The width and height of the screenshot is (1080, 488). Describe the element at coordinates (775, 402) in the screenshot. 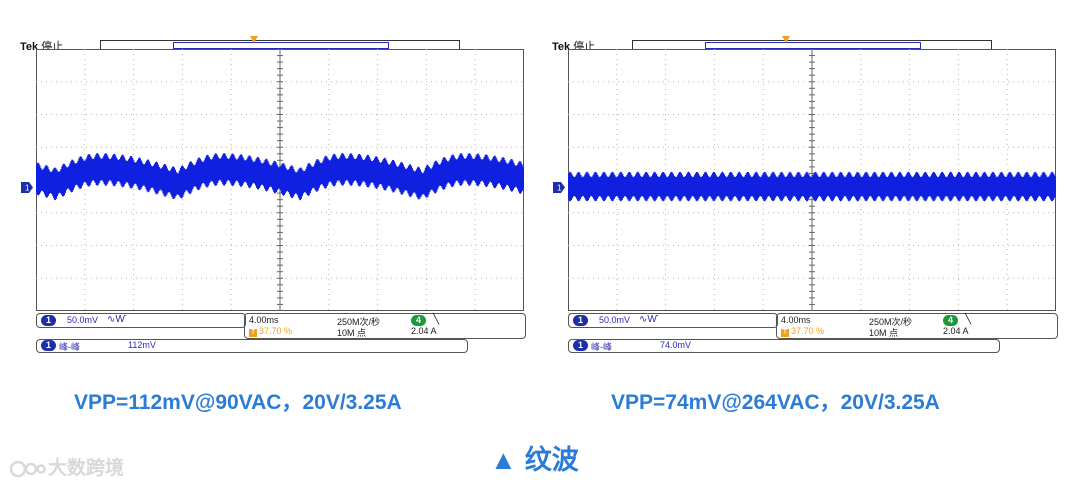

I see `caption-right: VPP=74mV@264VAC，20V/3.25A` at that location.